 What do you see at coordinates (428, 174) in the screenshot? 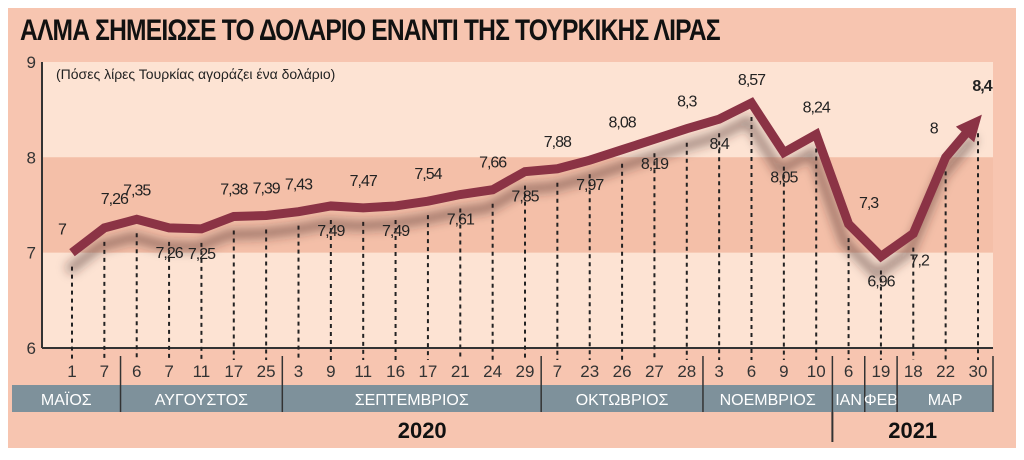
I see `value-label: 7,54` at bounding box center [428, 174].